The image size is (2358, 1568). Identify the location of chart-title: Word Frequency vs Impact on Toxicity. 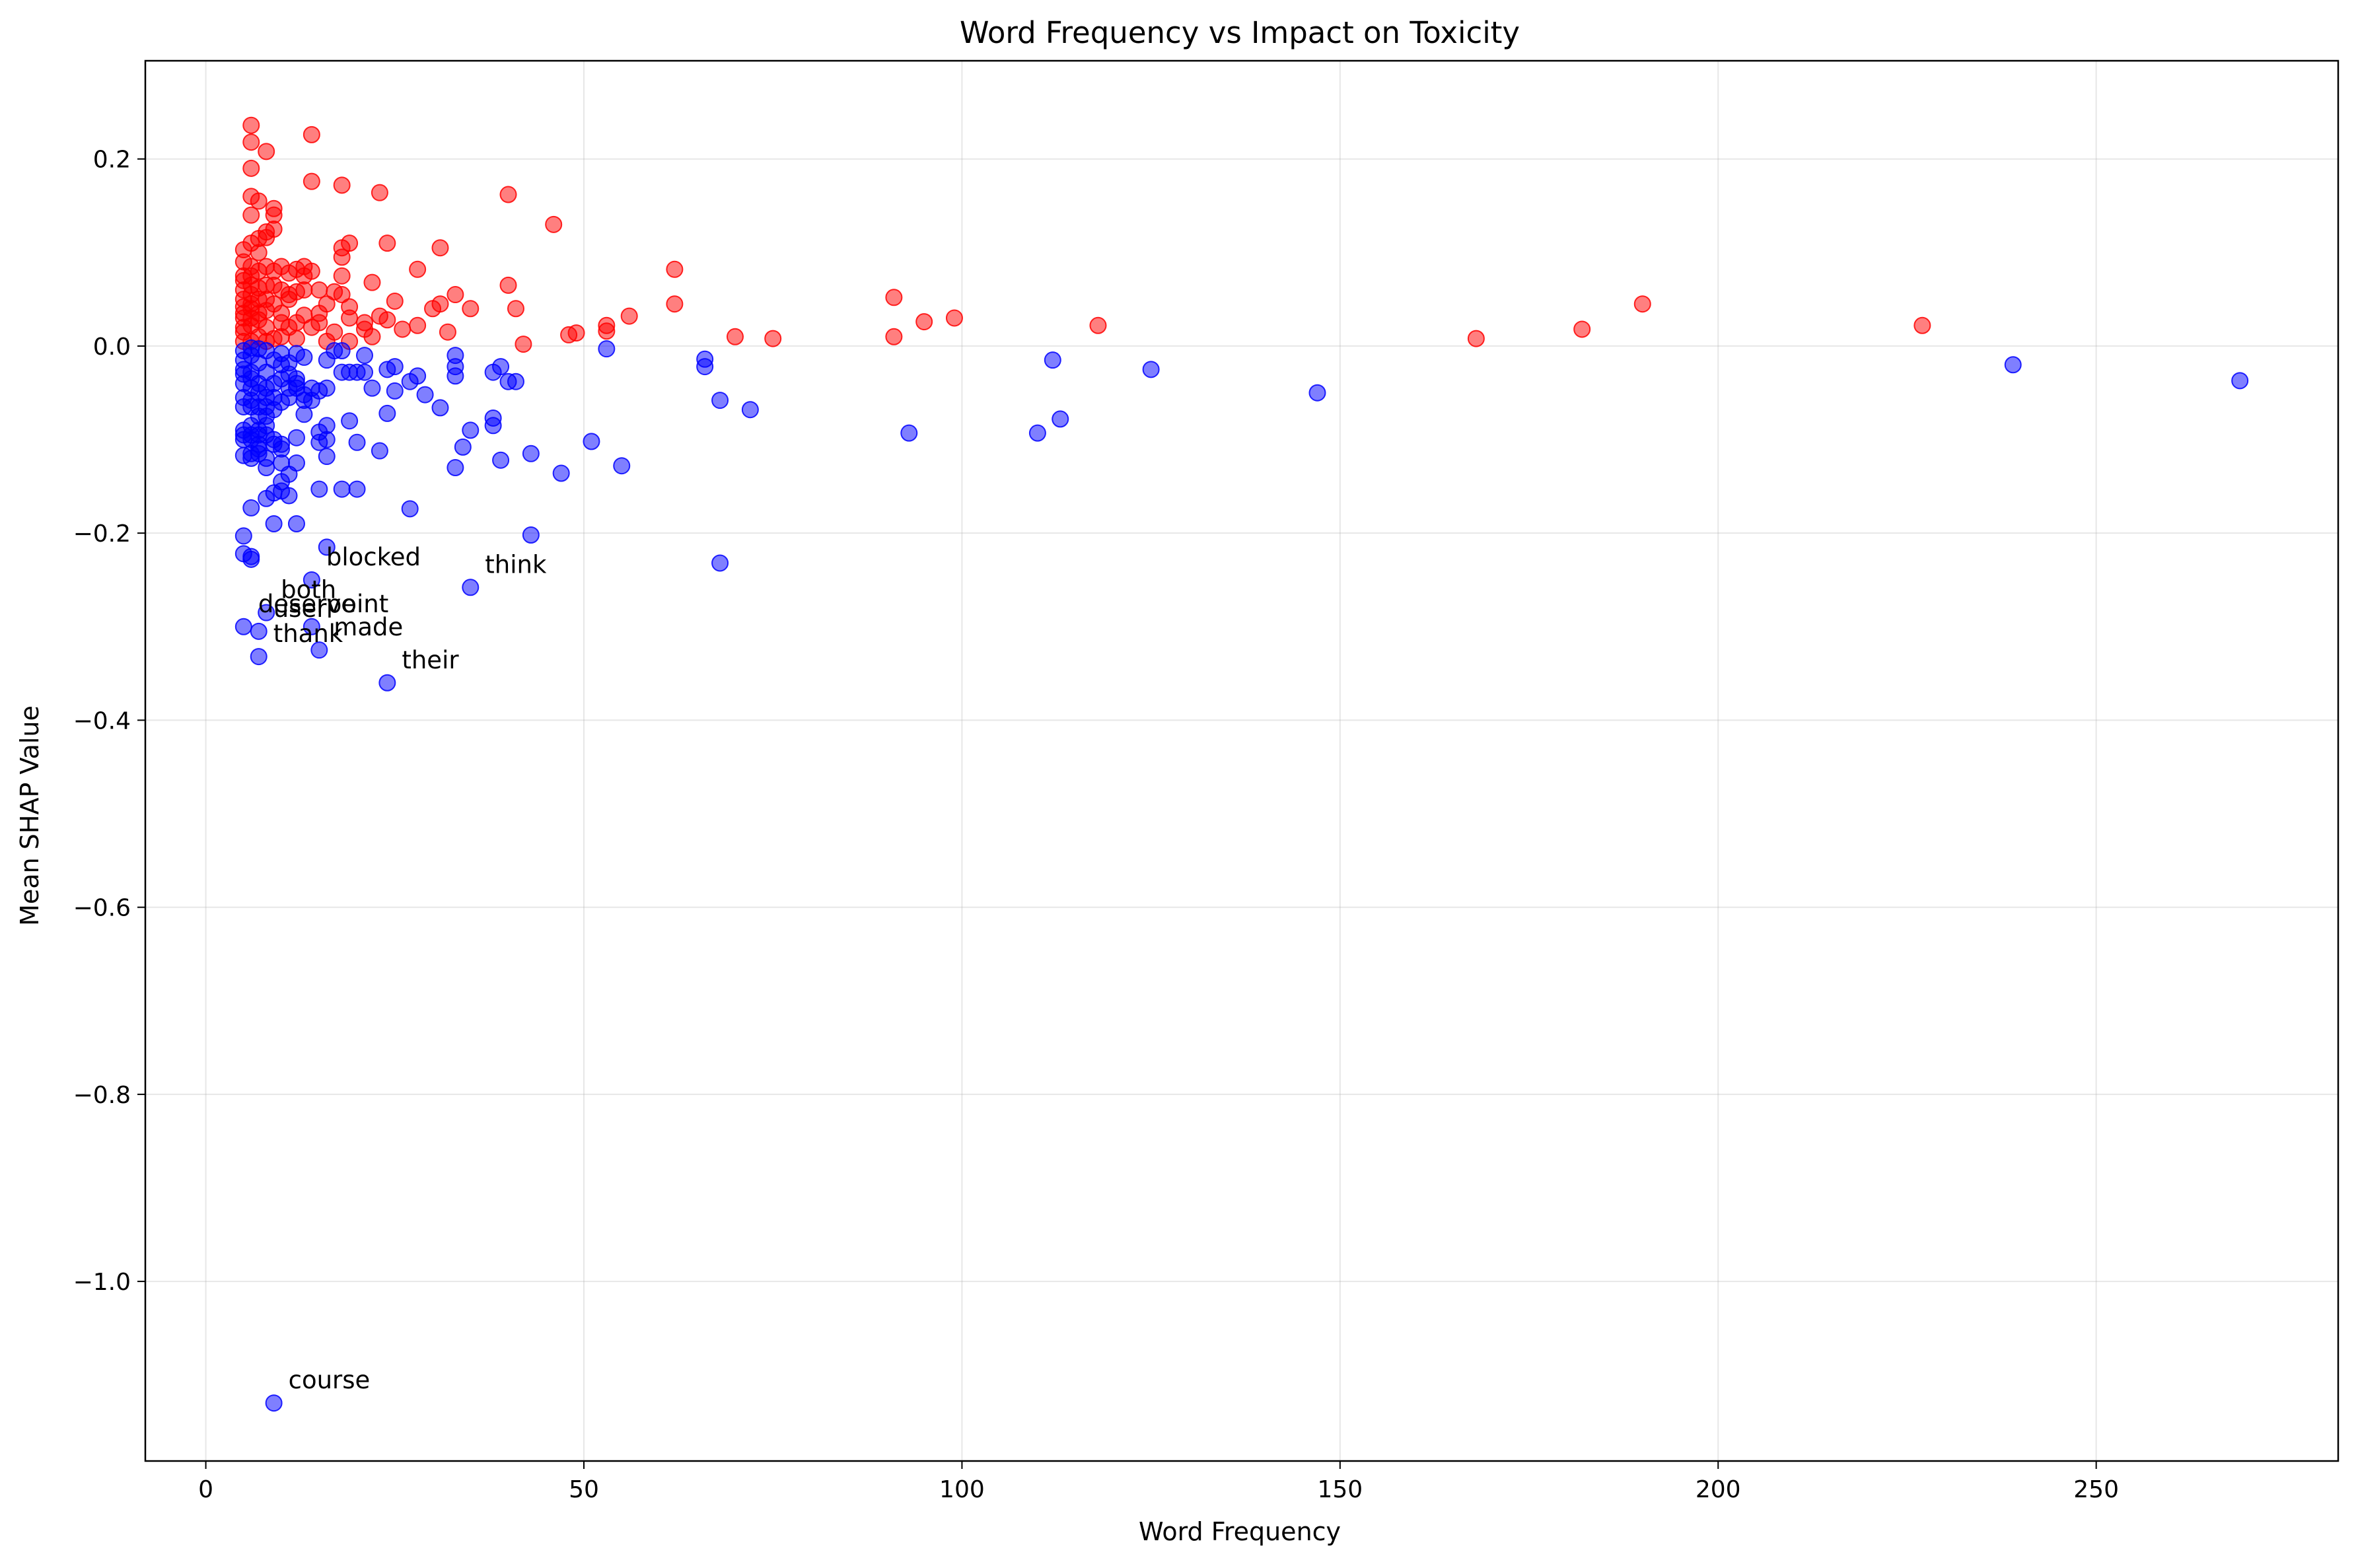
(1240, 32).